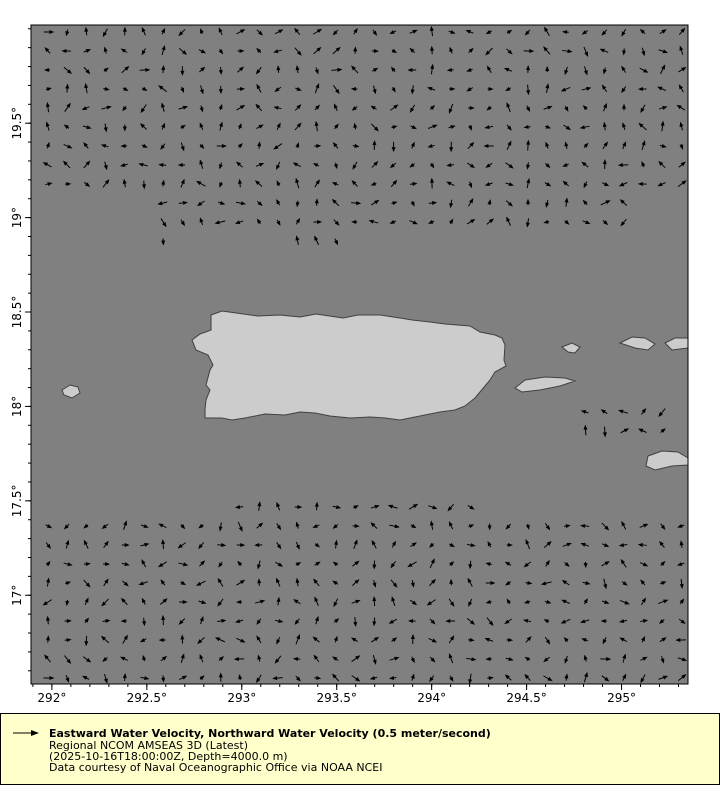  I want to click on legend-dataset: Regional NCOM AMSEAS 3D (Latest), so click(148, 745).